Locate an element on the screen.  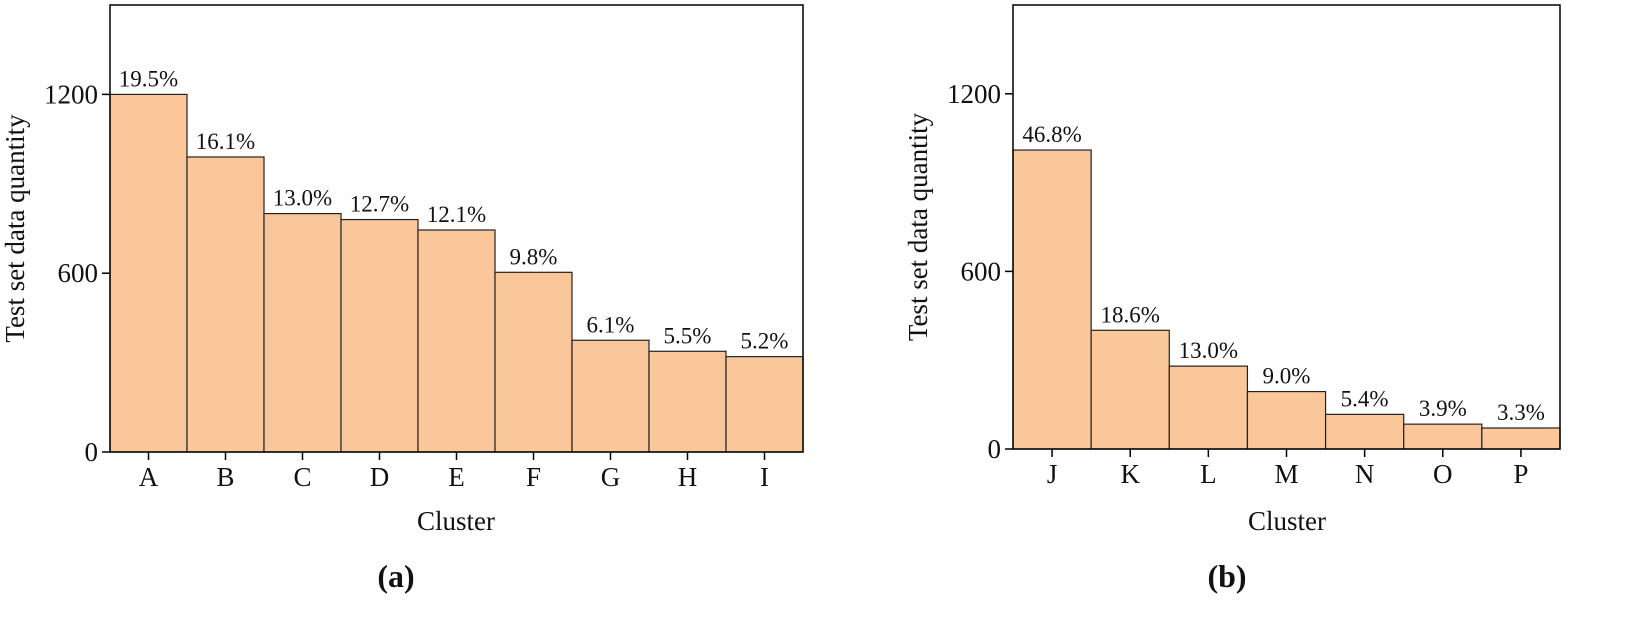
bar-label: 16.1% is located at coordinates (225, 141).